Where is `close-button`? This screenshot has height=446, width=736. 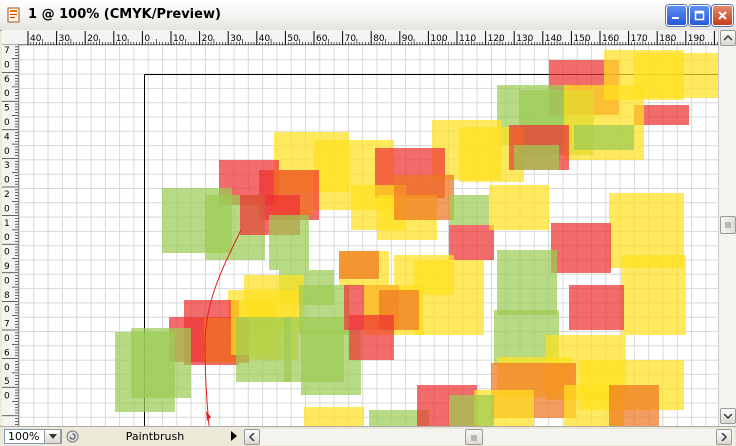
close-button is located at coordinates (722, 15).